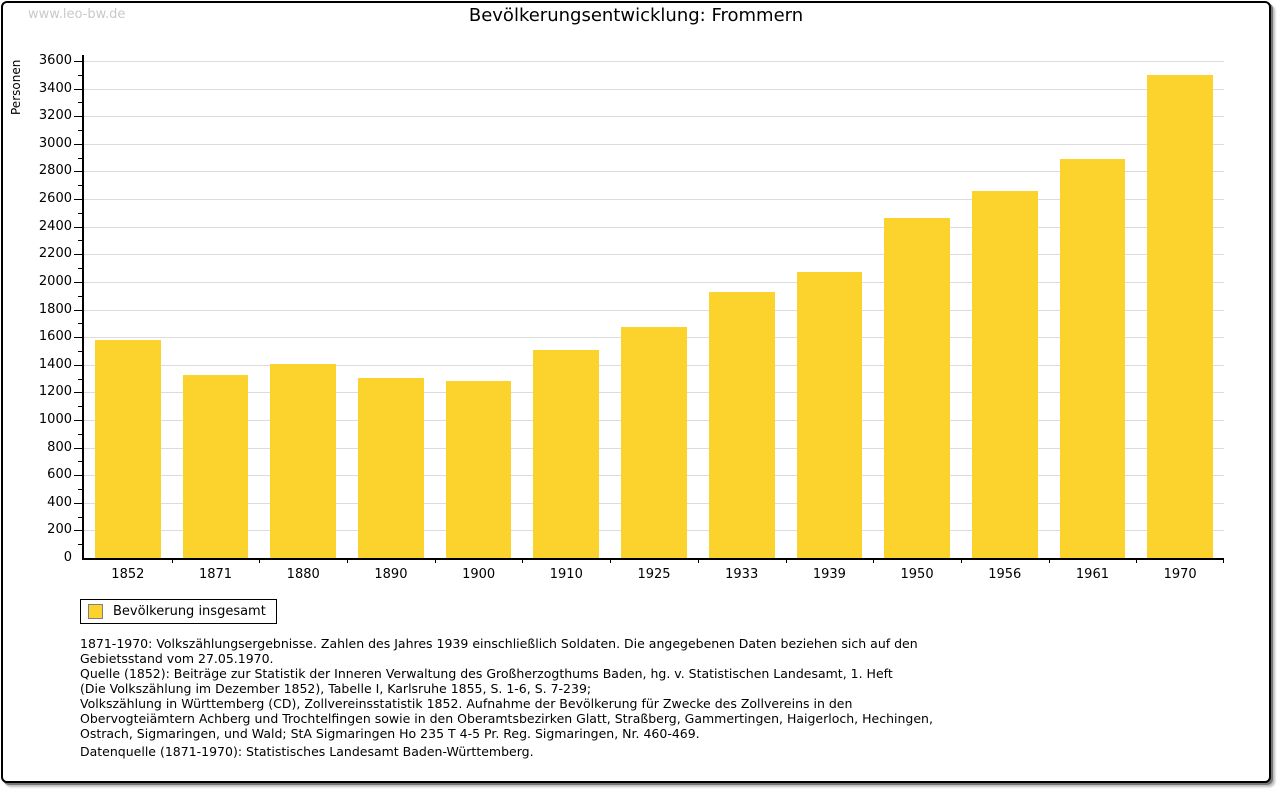 The width and height of the screenshot is (1280, 791). What do you see at coordinates (128, 574) in the screenshot?
I see `x-axis-tick-label: 1852` at bounding box center [128, 574].